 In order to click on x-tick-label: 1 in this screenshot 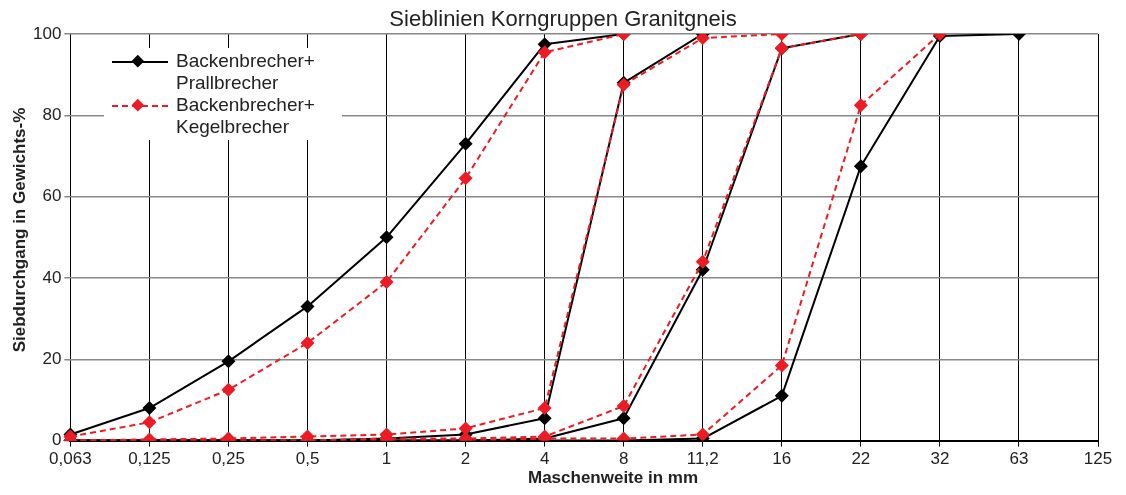, I will do `click(386, 459)`.